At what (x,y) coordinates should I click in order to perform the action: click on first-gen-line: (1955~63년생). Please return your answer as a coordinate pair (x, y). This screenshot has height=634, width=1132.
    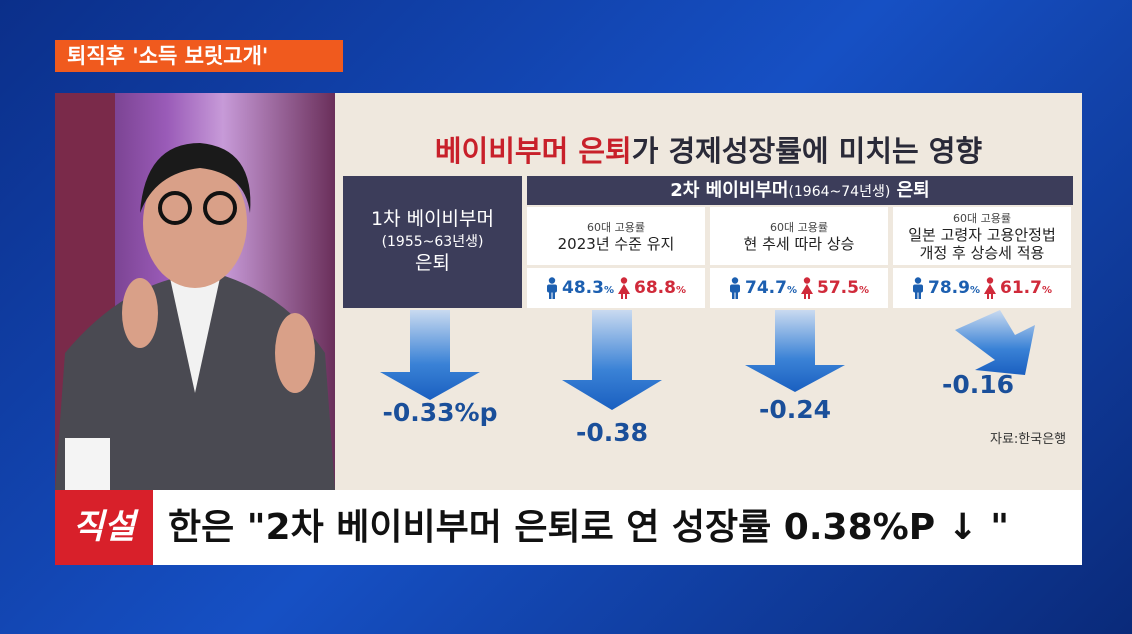
    Looking at the image, I should click on (432, 241).